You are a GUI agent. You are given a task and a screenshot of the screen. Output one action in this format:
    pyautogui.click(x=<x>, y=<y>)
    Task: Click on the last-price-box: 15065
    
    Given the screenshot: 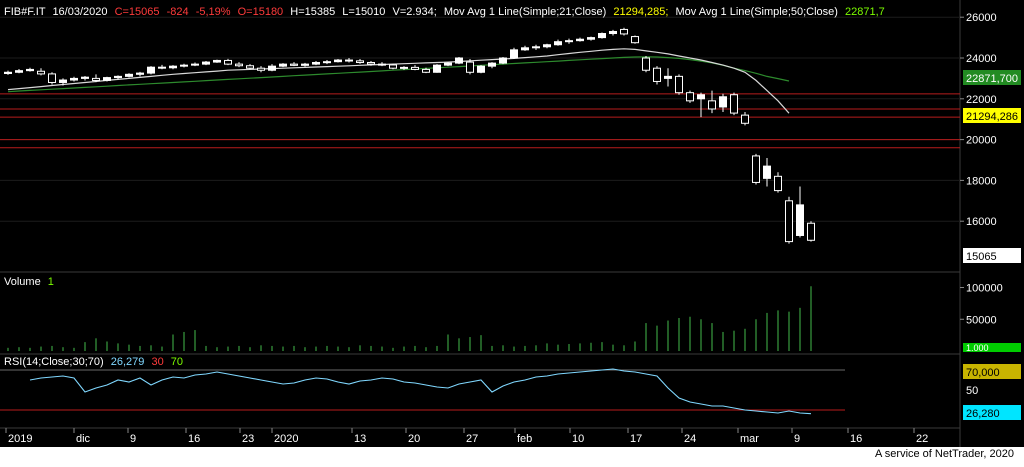 What is the action you would take?
    pyautogui.click(x=992, y=255)
    